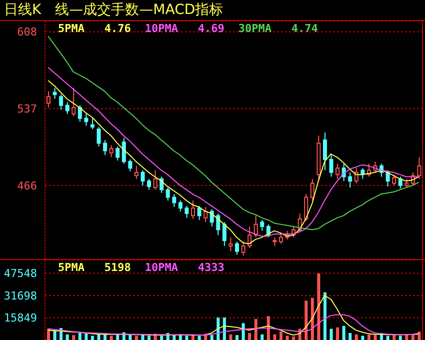 The width and height of the screenshot is (425, 340). What do you see at coordinates (184, 267) in the screenshot?
I see `text: 10PMA 4333` at bounding box center [184, 267].